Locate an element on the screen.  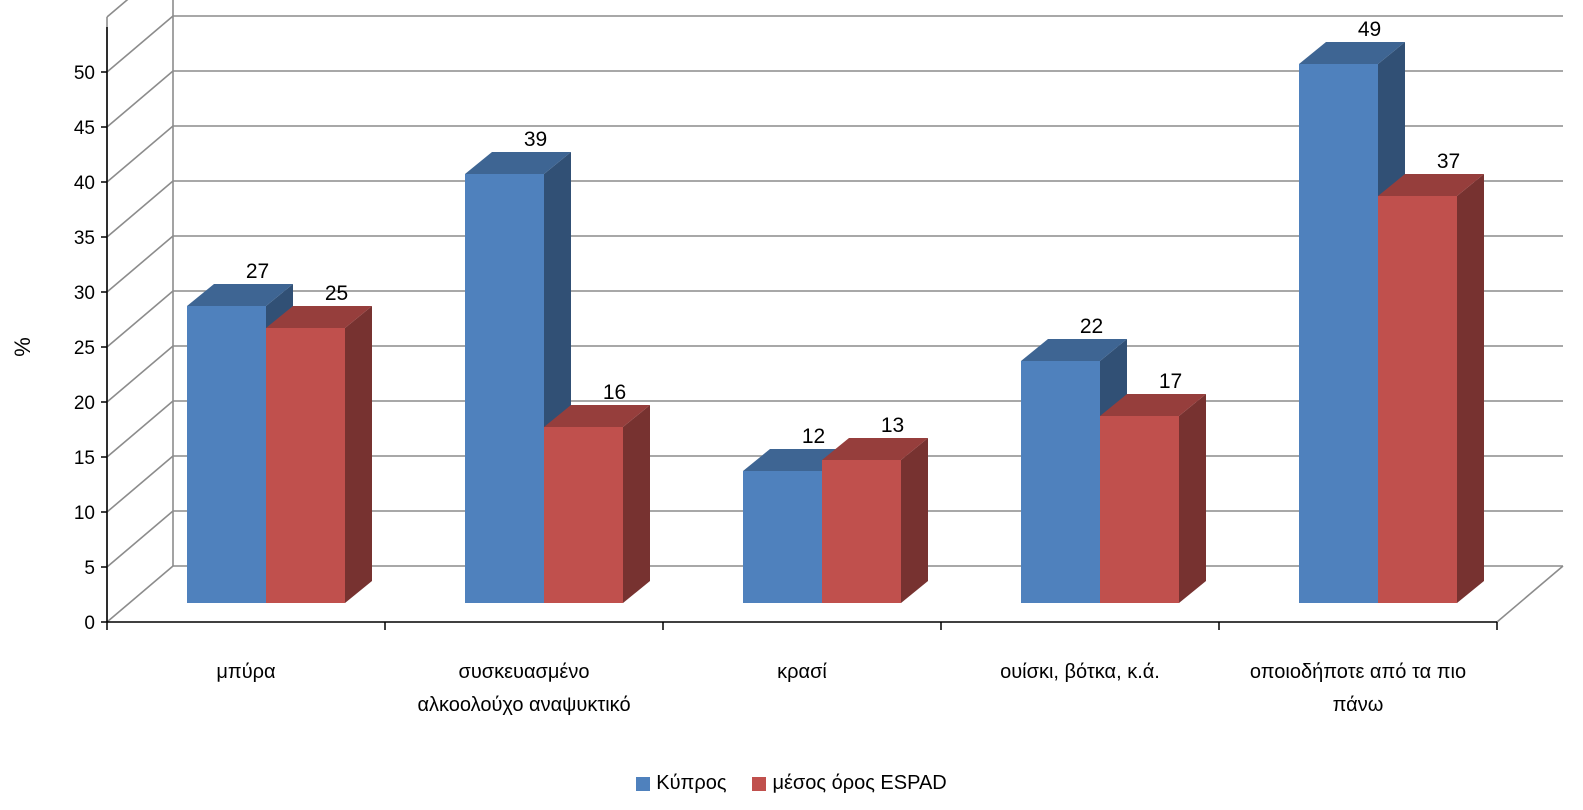
y-tick-label: 5 is located at coordinates (89, 568).